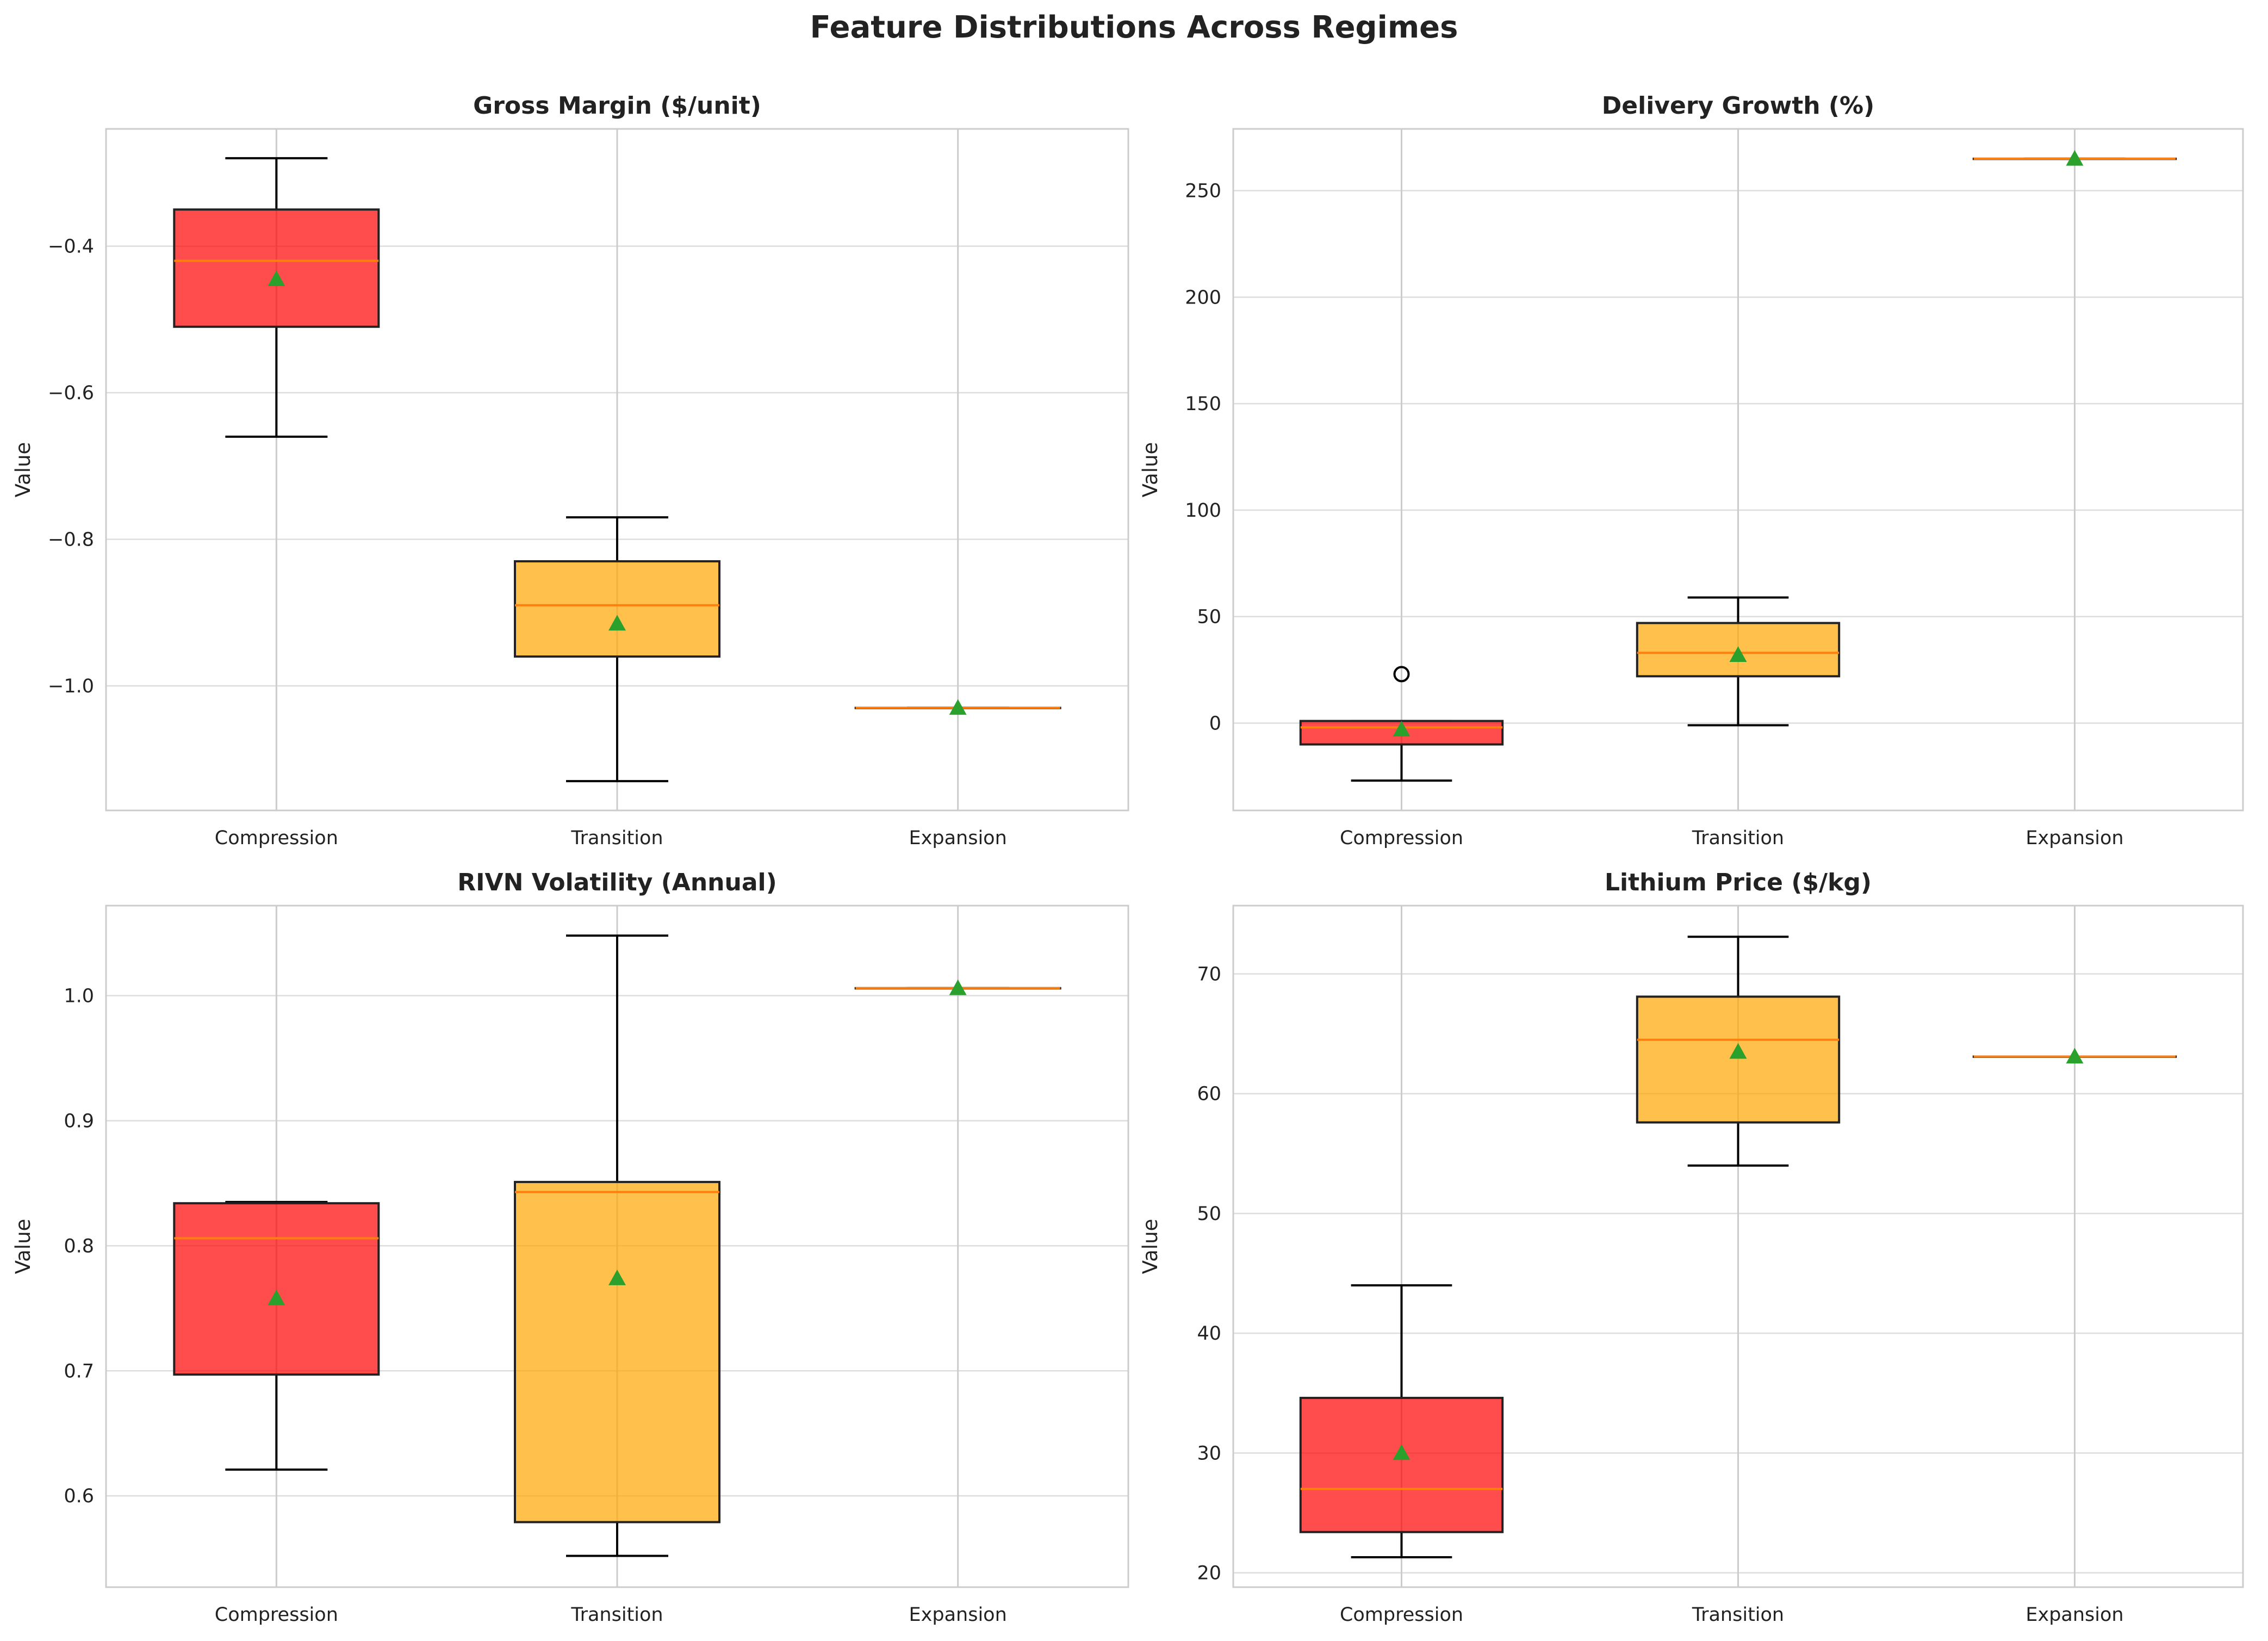  I want to click on y-tick-label: 0.7, so click(79, 1371).